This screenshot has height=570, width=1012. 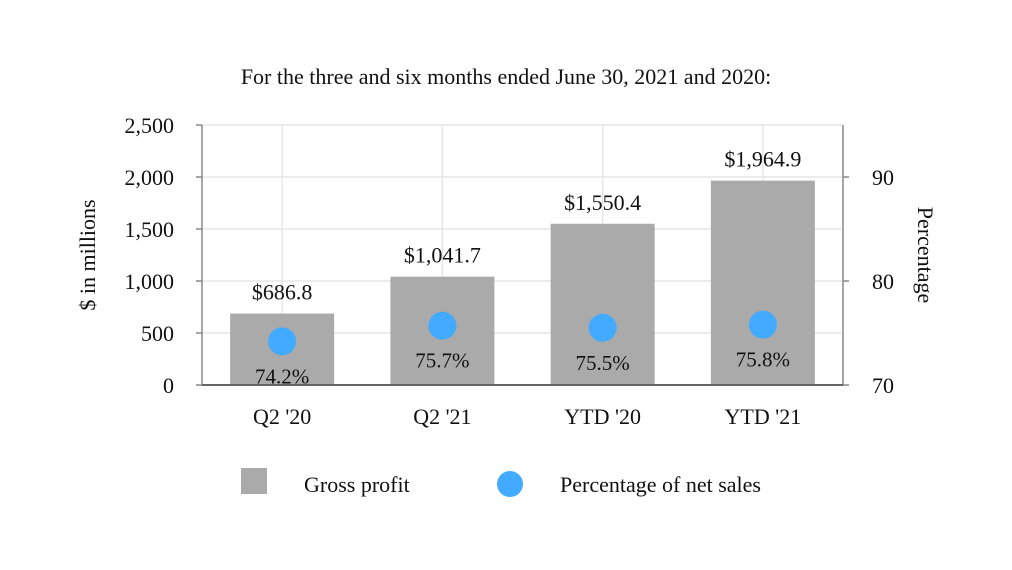 I want to click on y2-tick-label: 80, so click(x=883, y=281).